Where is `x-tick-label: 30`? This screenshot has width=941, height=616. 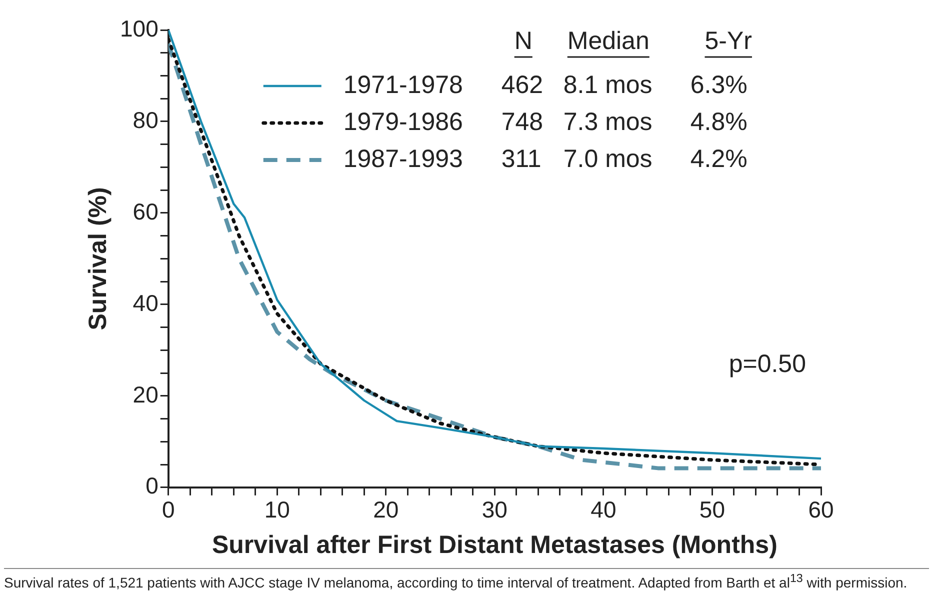
x-tick-label: 30 is located at coordinates (495, 509).